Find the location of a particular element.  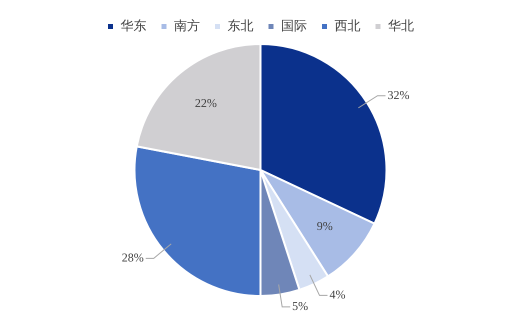

data-label: 22% is located at coordinates (205, 103).